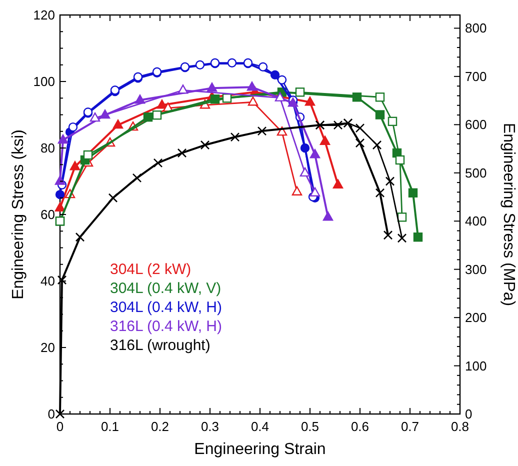 This screenshot has width=518, height=466. I want to click on x-tick-label: 0.4, so click(260, 426).